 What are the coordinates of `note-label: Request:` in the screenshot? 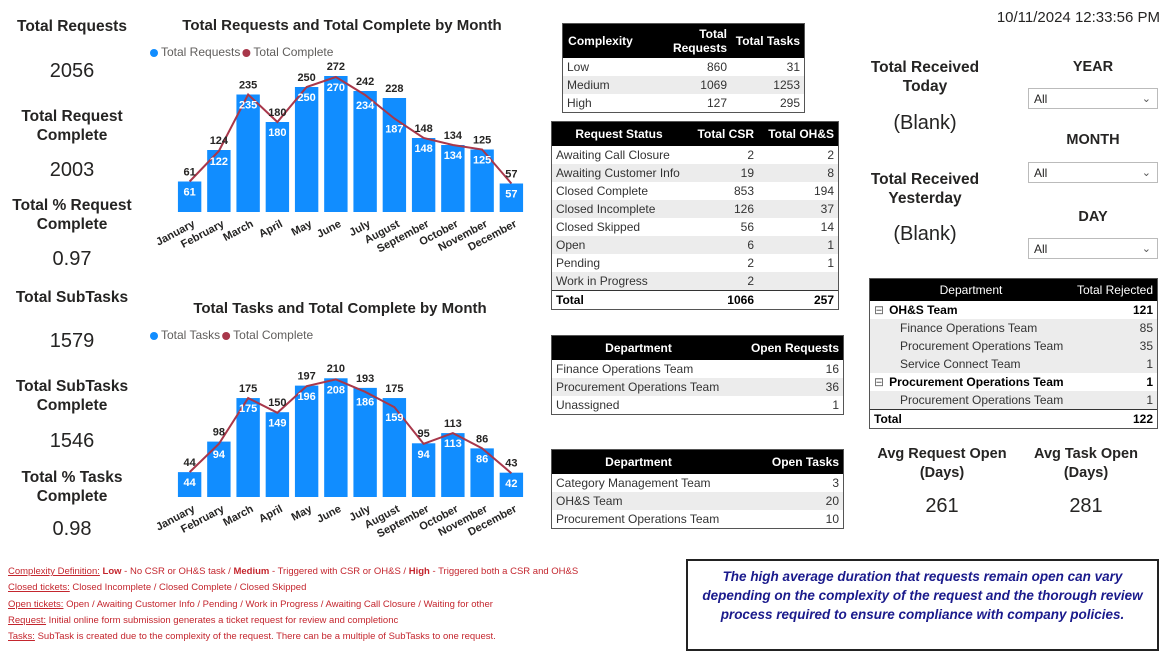 It's located at (27, 620).